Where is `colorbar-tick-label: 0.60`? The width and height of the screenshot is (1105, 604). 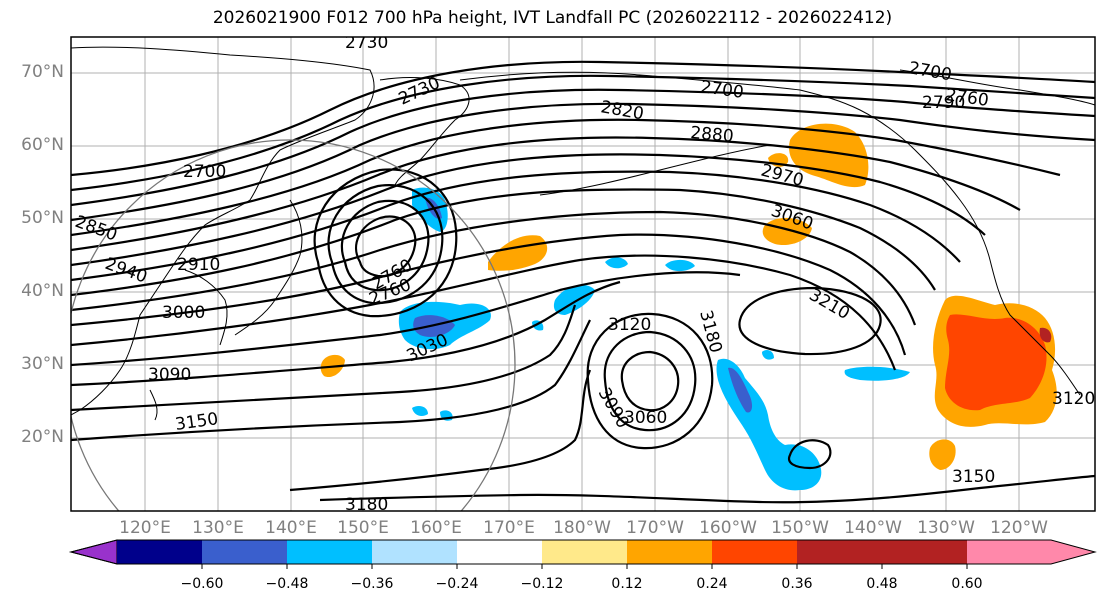 colorbar-tick-label: 0.60 is located at coordinates (967, 584).